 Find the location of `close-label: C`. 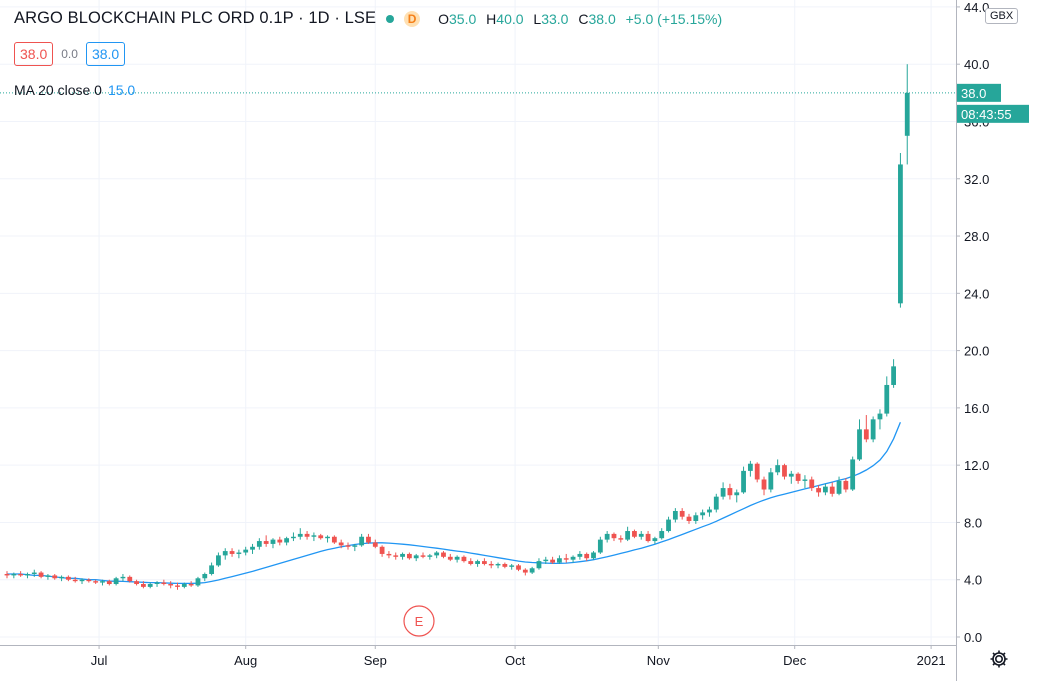

close-label: C is located at coordinates (583, 18).